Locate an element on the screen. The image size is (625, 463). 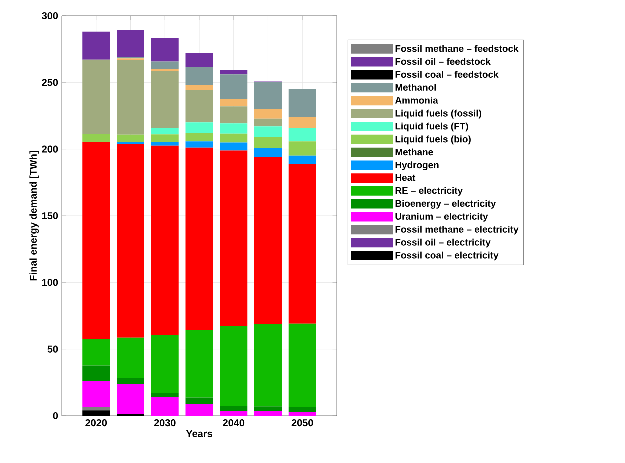
legend-label: Fossil coal – feedstock is located at coordinates (447, 74).